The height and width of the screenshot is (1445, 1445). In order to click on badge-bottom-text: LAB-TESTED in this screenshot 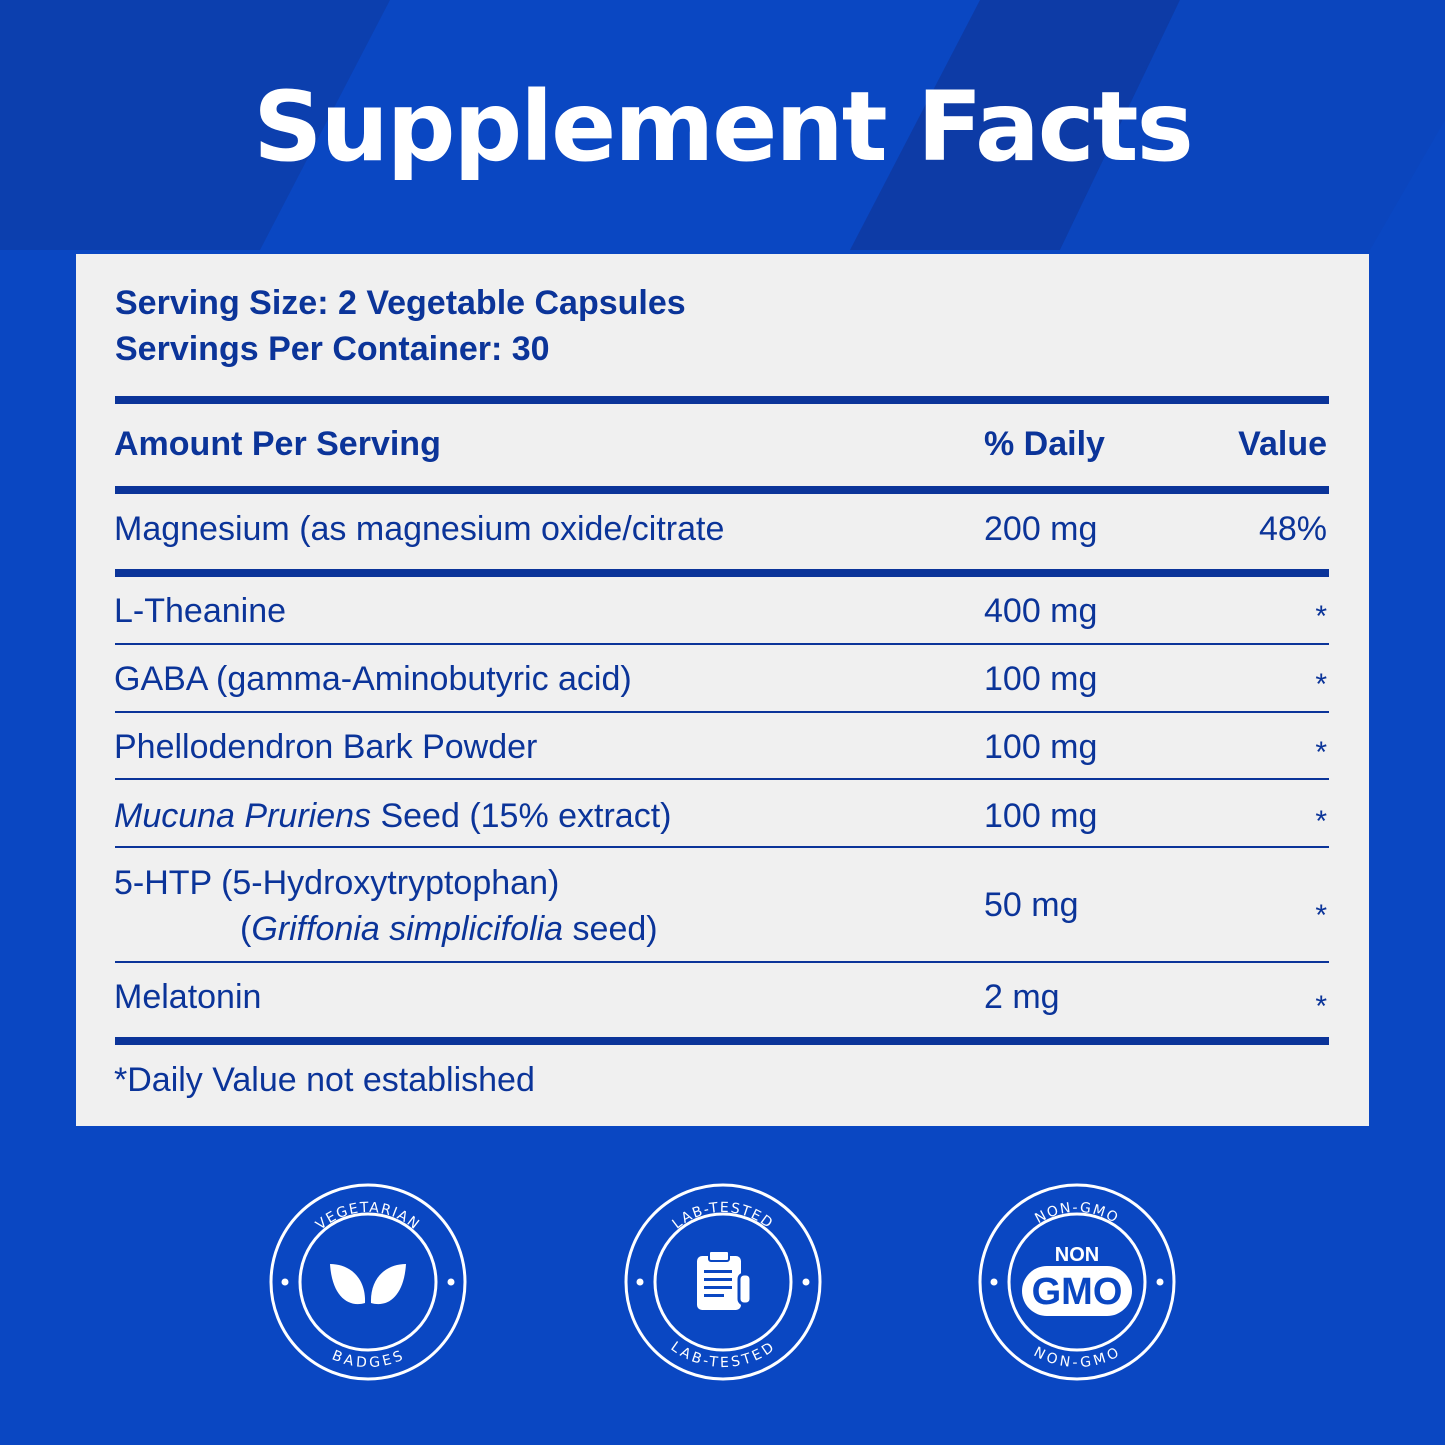, I will do `click(723, 1355)`.